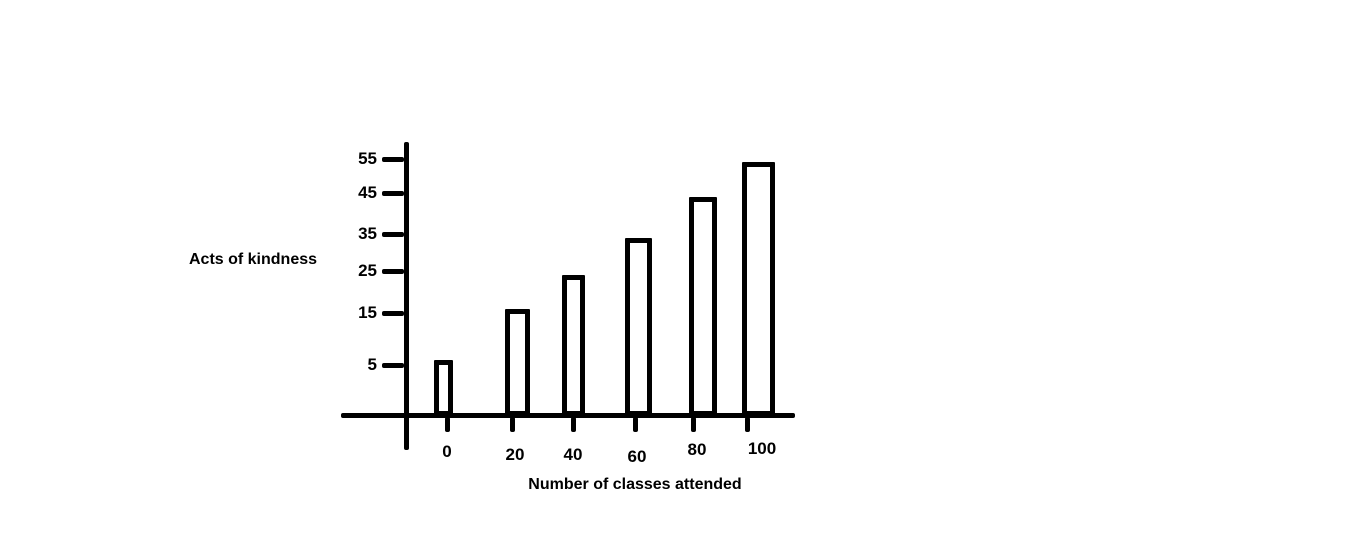  What do you see at coordinates (762, 448) in the screenshot?
I see `x-tick-label: 100` at bounding box center [762, 448].